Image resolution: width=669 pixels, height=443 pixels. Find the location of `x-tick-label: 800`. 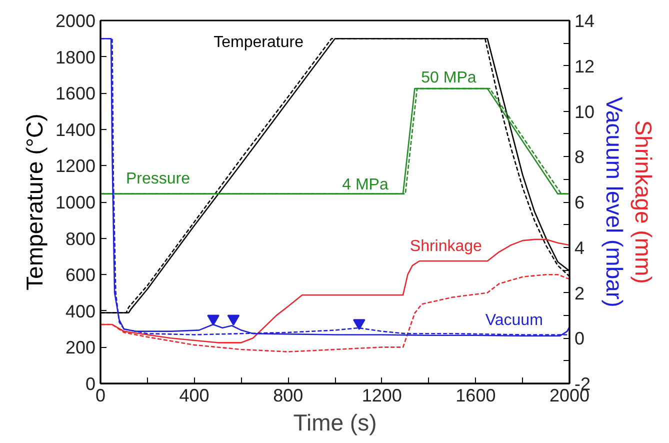

x-tick-label: 800 is located at coordinates (288, 396).